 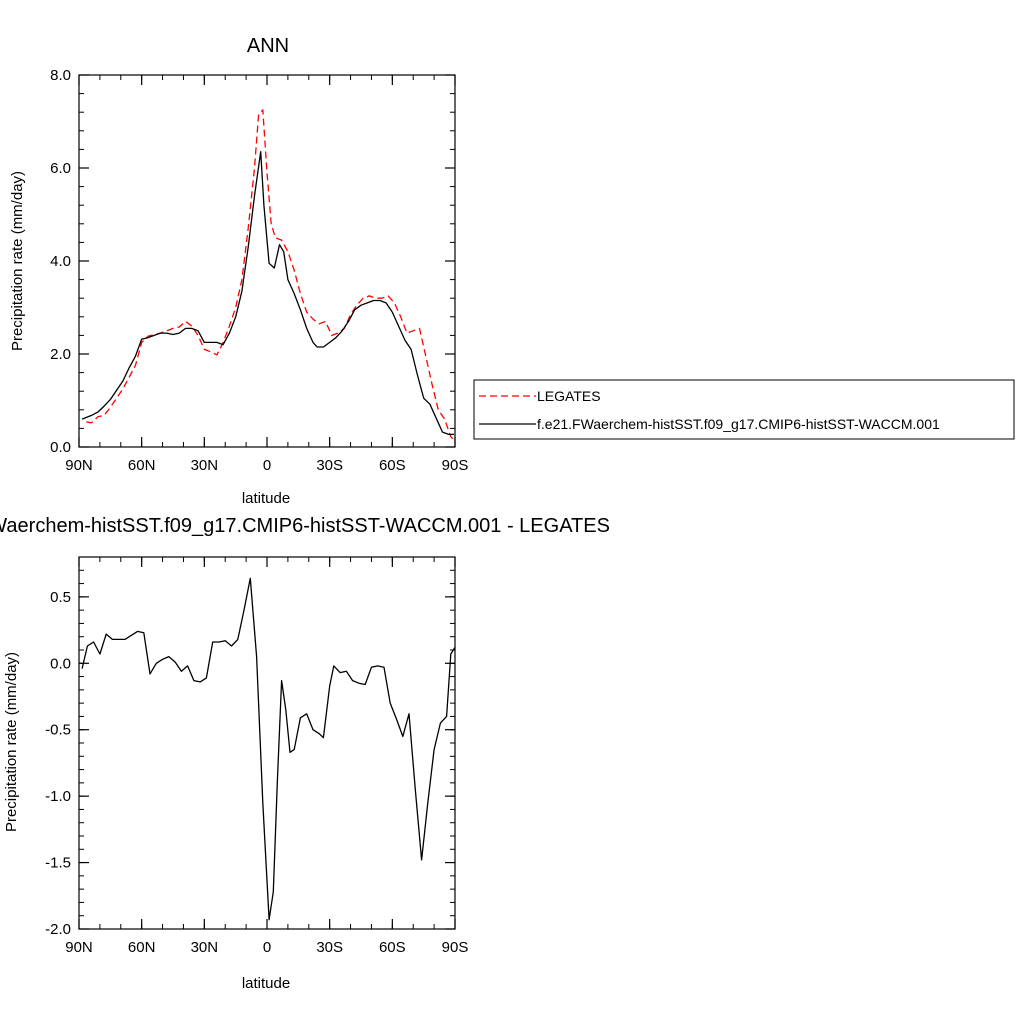 I want to click on chart-title: ANN, so click(x=268, y=46).